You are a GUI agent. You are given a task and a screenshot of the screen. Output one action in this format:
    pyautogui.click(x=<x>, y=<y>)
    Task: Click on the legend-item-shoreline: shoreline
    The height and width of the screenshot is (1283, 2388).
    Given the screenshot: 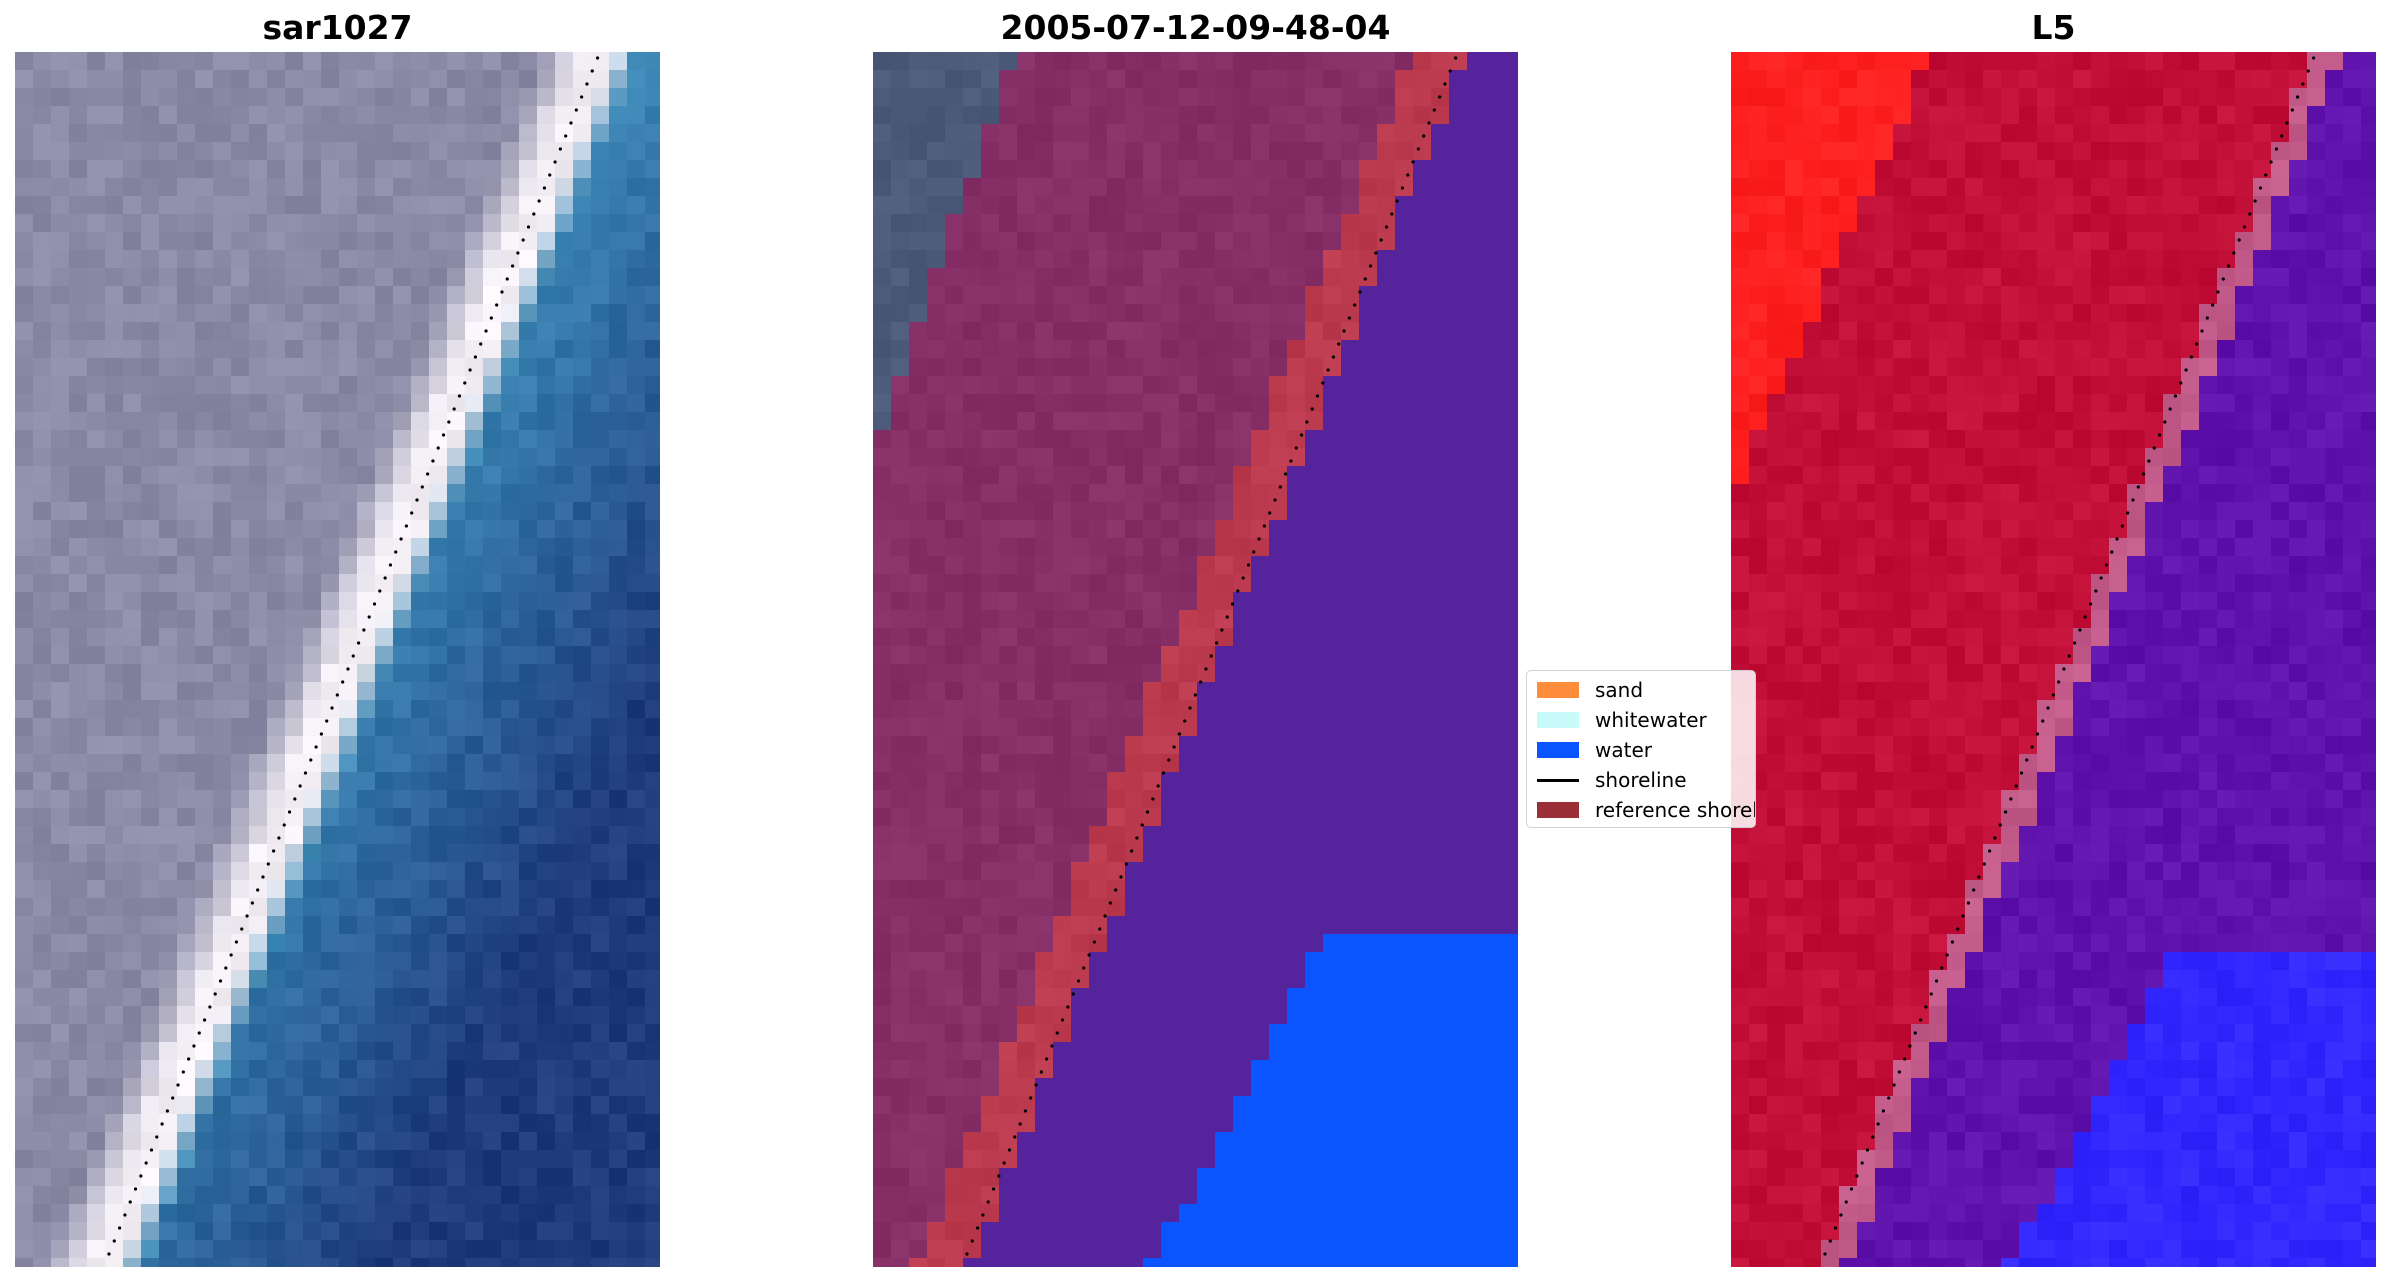 What is the action you would take?
    pyautogui.click(x=1612, y=780)
    